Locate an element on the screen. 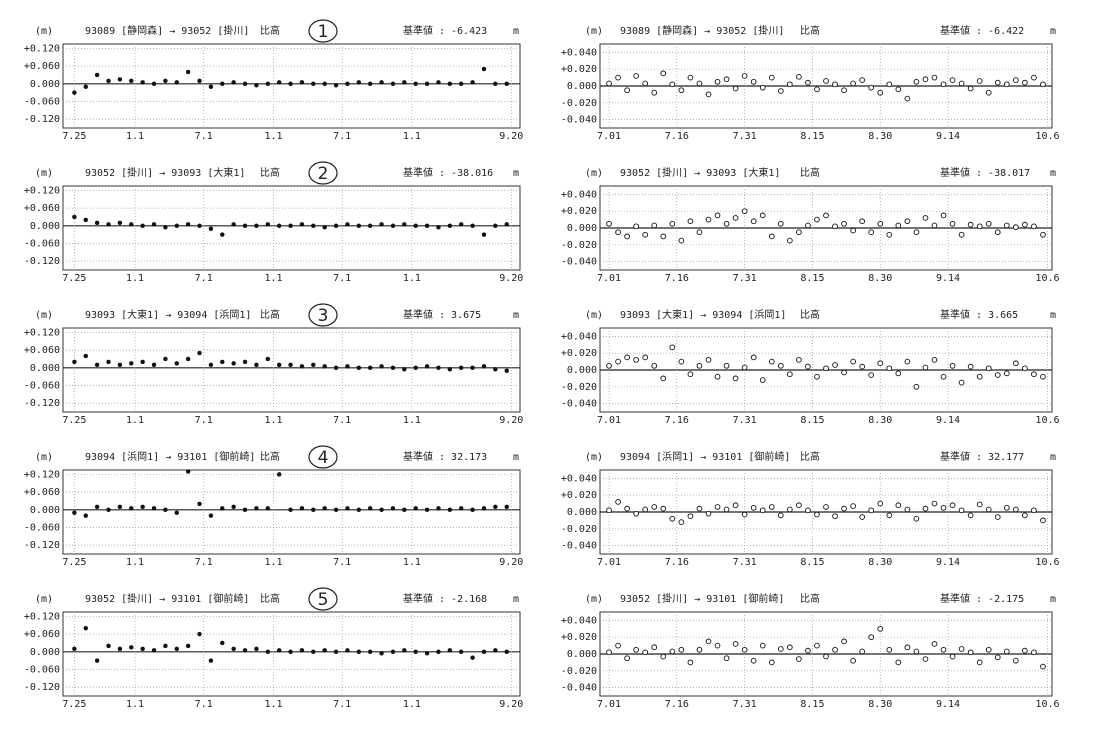  unit-label: m is located at coordinates (516, 31).